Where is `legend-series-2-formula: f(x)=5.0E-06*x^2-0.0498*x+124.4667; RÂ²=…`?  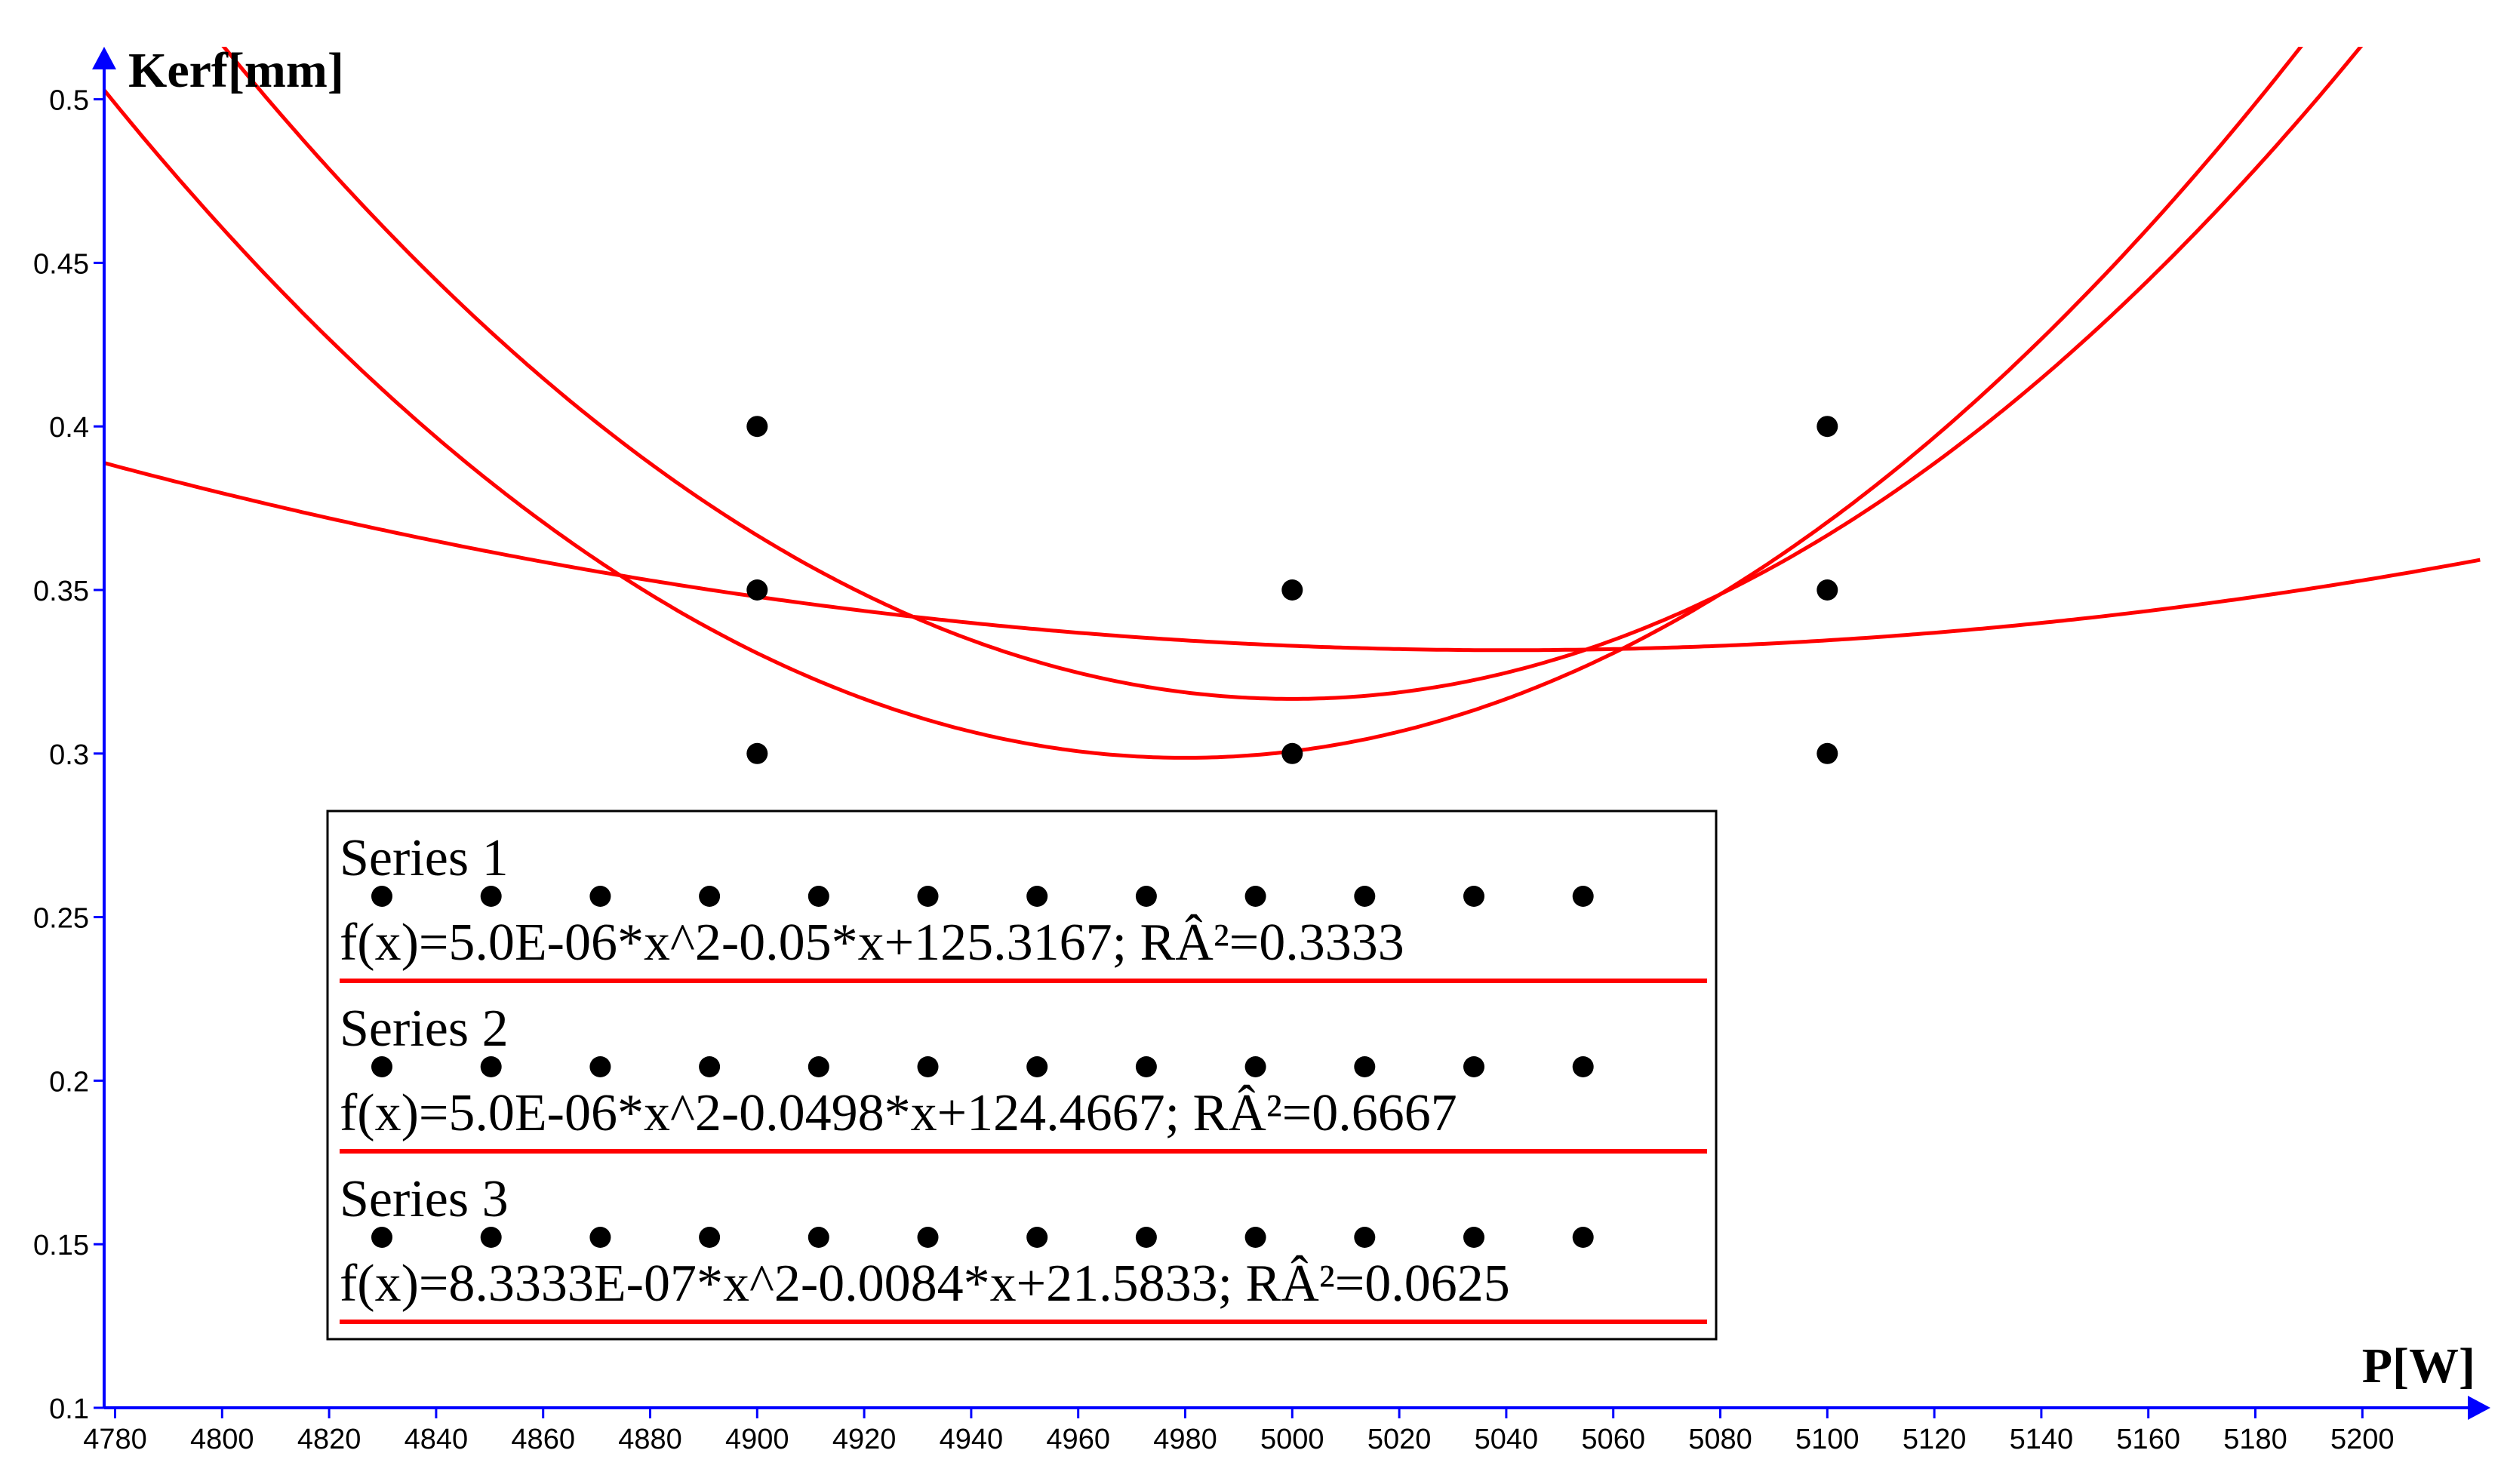
legend-series-2-formula: f(x)=5.0E-06*x^2-0.0498*x+124.4667; RÂ²=… is located at coordinates (899, 1113).